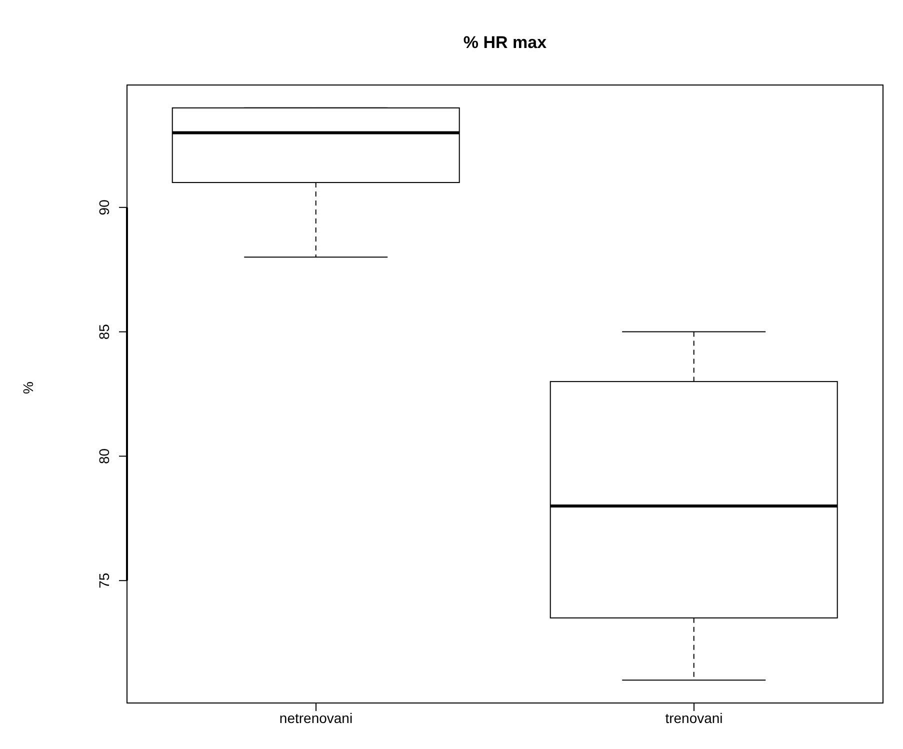  What do you see at coordinates (694, 718) in the screenshot?
I see `x-tick-label: trenovani` at bounding box center [694, 718].